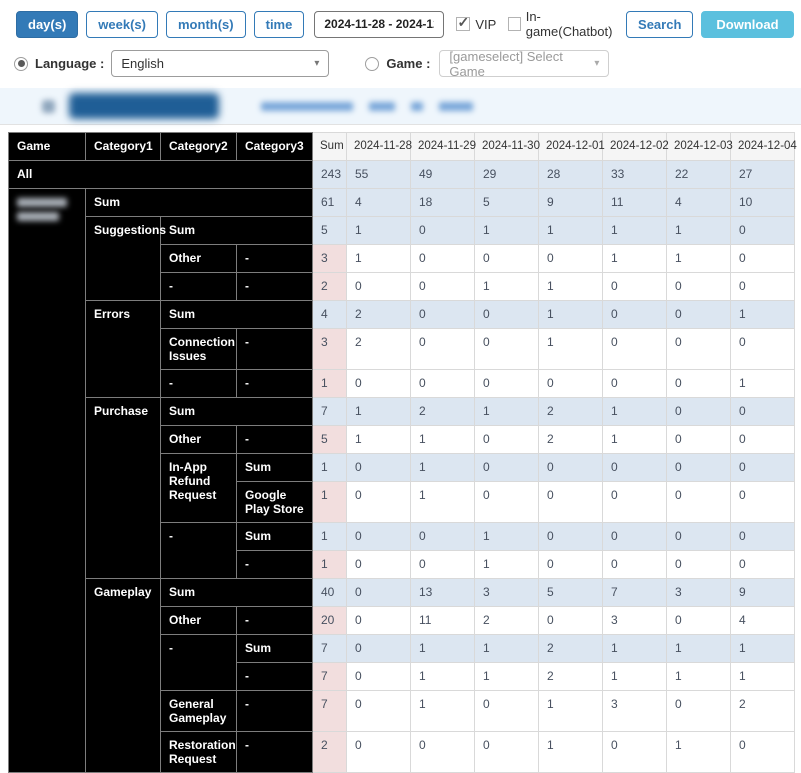  What do you see at coordinates (279, 24) in the screenshot?
I see `range-button-time: time` at bounding box center [279, 24].